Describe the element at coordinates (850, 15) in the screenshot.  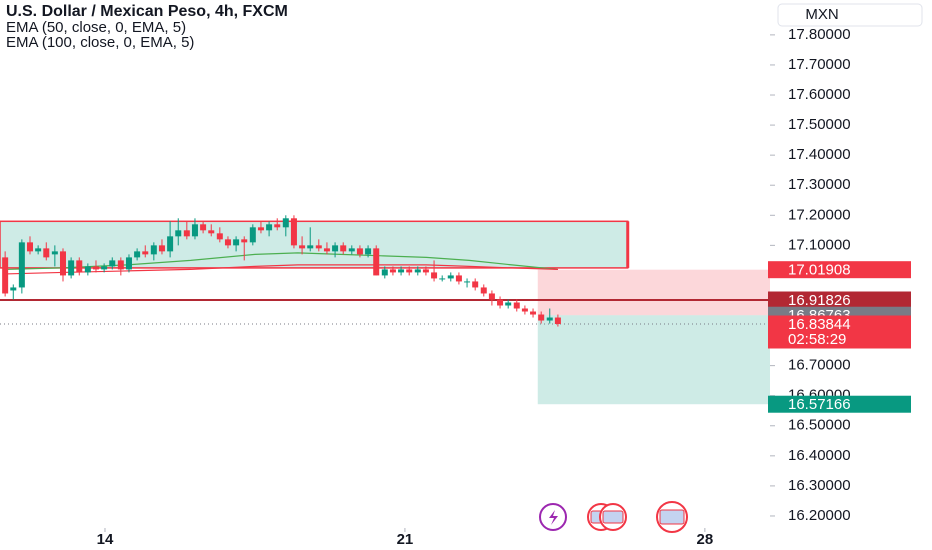
I see `currency-box` at that location.